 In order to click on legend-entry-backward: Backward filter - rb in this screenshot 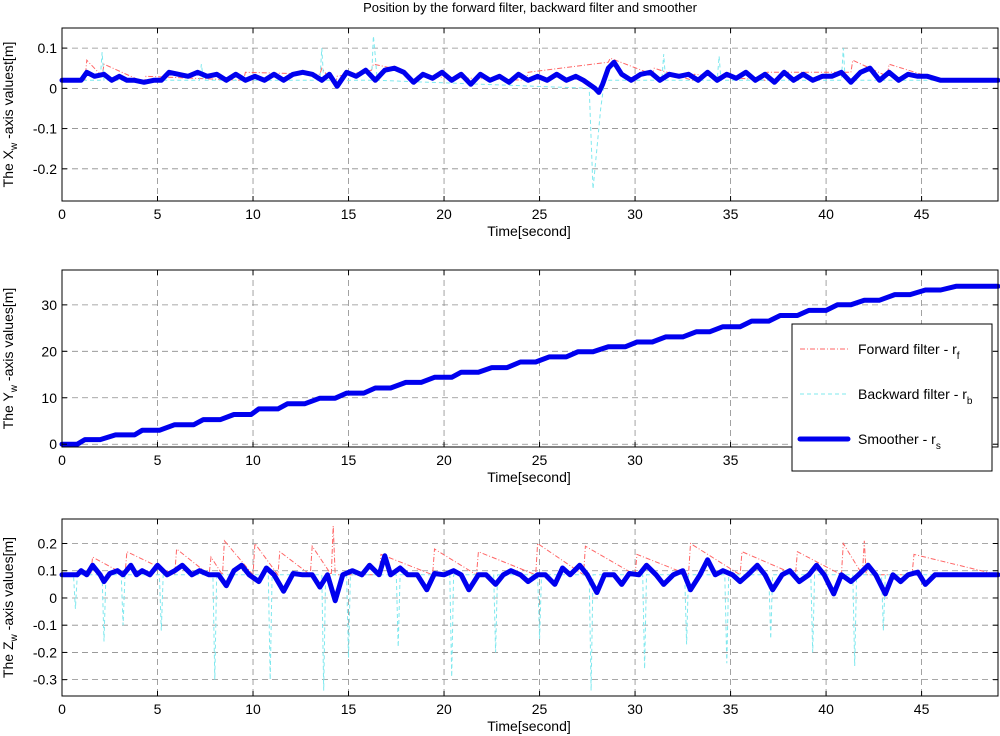, I will do `click(886, 396)`.